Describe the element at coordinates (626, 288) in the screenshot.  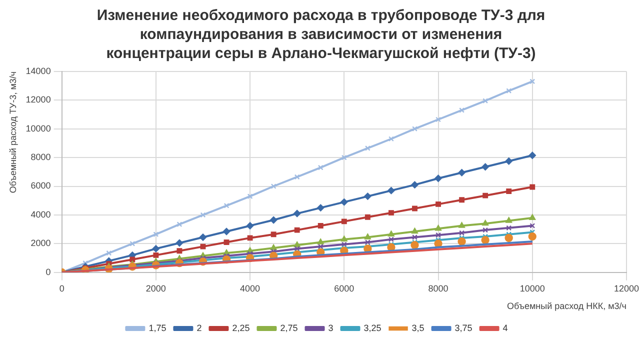
I see `x-tick-label: 12000` at that location.